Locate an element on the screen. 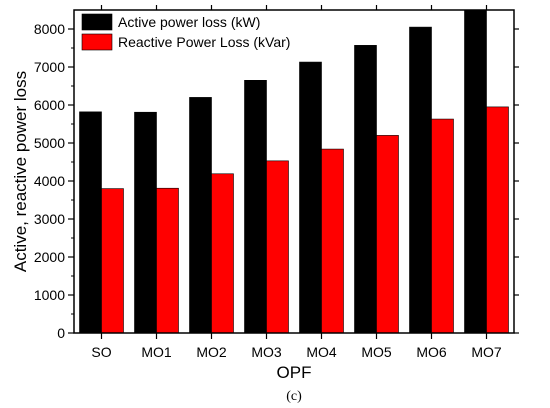 The height and width of the screenshot is (408, 550). x-tick-label: MO6 is located at coordinates (431, 352).